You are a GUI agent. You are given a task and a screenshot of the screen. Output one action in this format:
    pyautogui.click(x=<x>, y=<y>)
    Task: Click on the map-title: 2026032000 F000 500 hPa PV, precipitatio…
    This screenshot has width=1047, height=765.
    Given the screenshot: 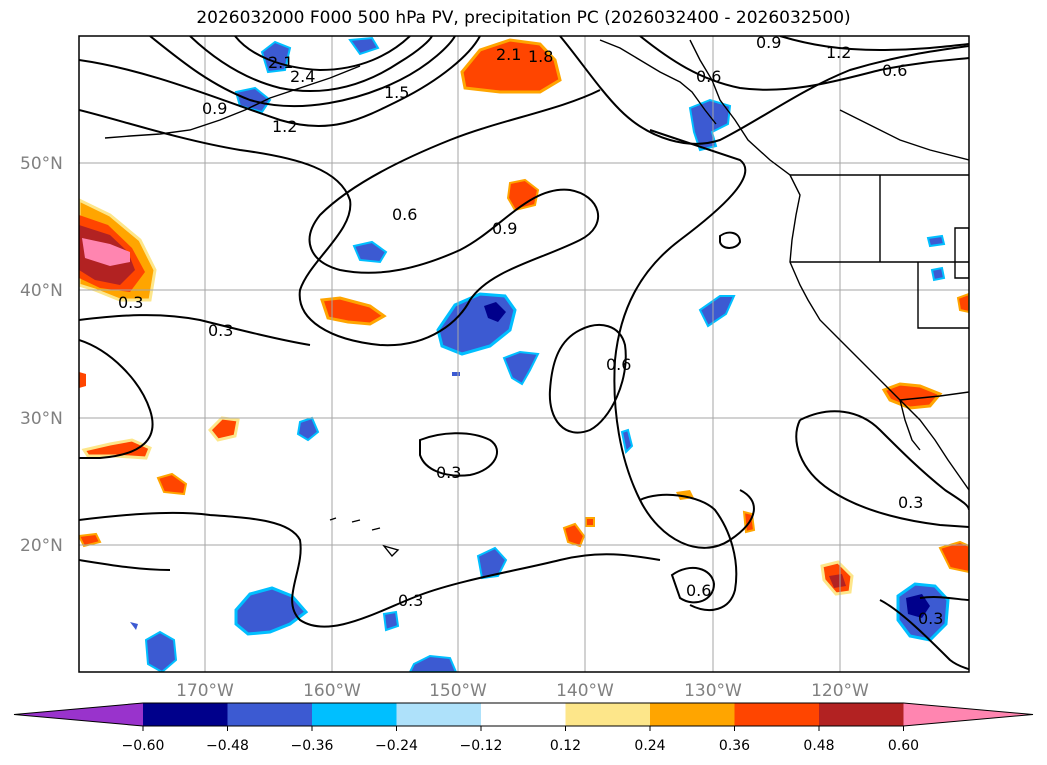 What is the action you would take?
    pyautogui.click(x=523, y=18)
    